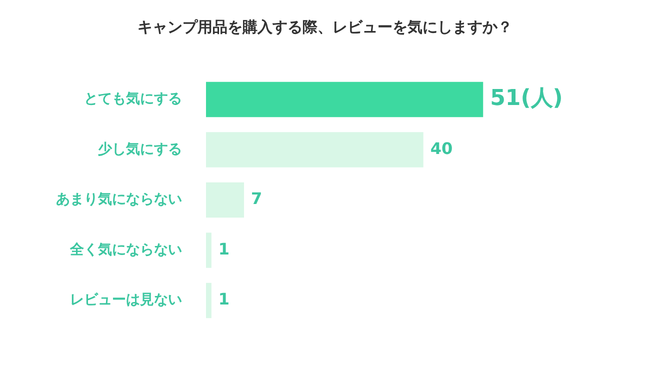  What do you see at coordinates (125, 250) in the screenshot?
I see `y-tick-label: 全く気にならない` at bounding box center [125, 250].